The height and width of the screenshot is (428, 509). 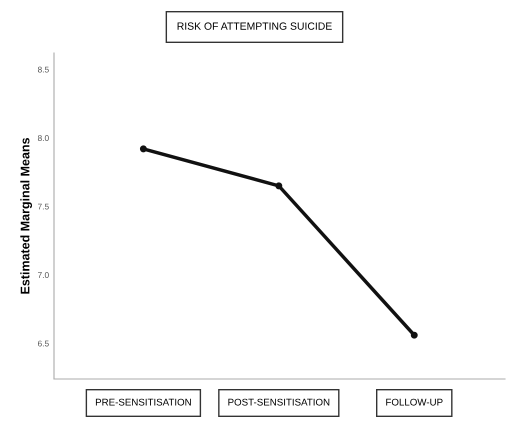 What do you see at coordinates (26, 216) in the screenshot?
I see `y-axis-title: Estimated Marginal Means` at bounding box center [26, 216].